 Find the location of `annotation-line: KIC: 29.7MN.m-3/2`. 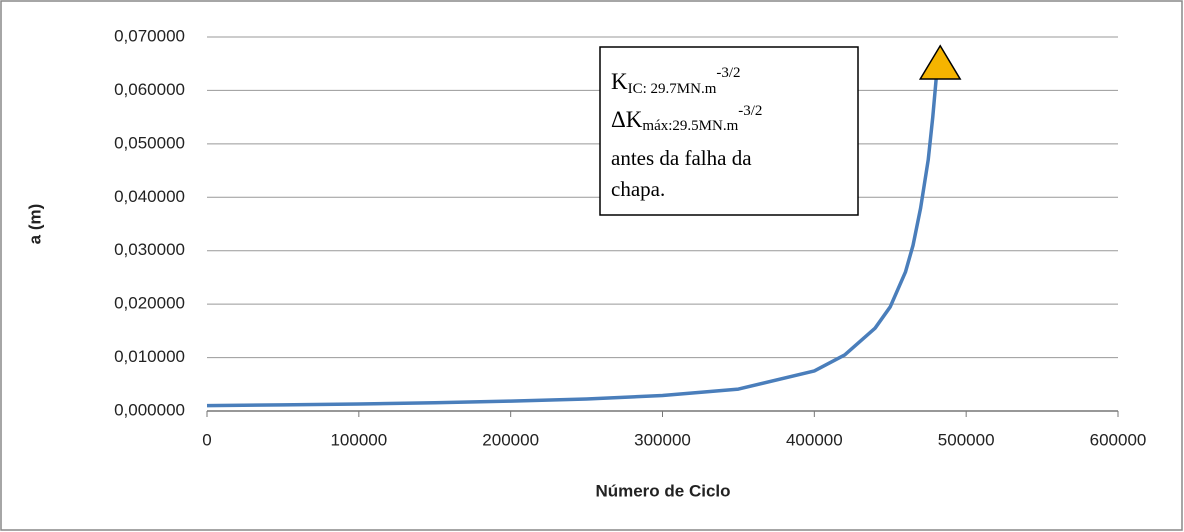

annotation-line: KIC: 29.7MN.m-3/2 is located at coordinates (676, 81).